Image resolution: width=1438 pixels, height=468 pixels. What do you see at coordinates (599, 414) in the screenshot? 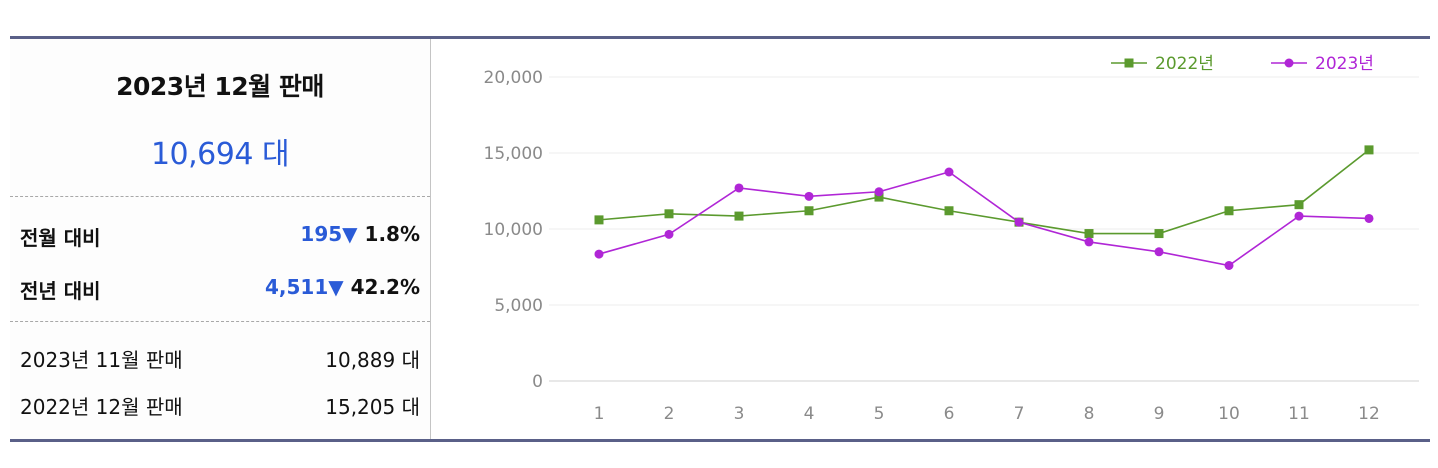
I see `x-tick-label: 1` at bounding box center [599, 414].